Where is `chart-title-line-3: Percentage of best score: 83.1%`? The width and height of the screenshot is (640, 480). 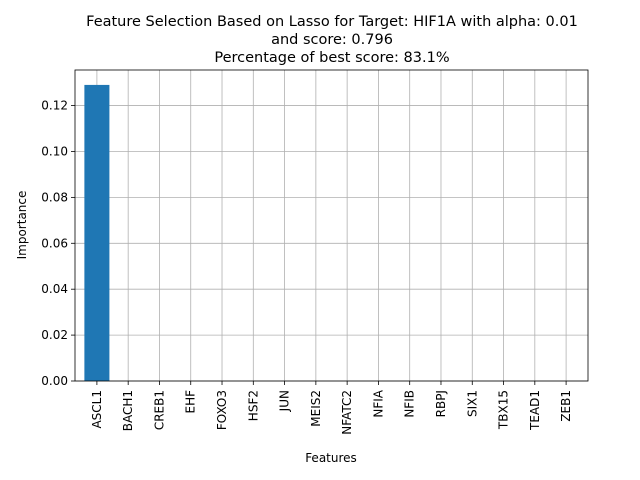 chart-title-line-3: Percentage of best score: 83.1% is located at coordinates (331, 58).